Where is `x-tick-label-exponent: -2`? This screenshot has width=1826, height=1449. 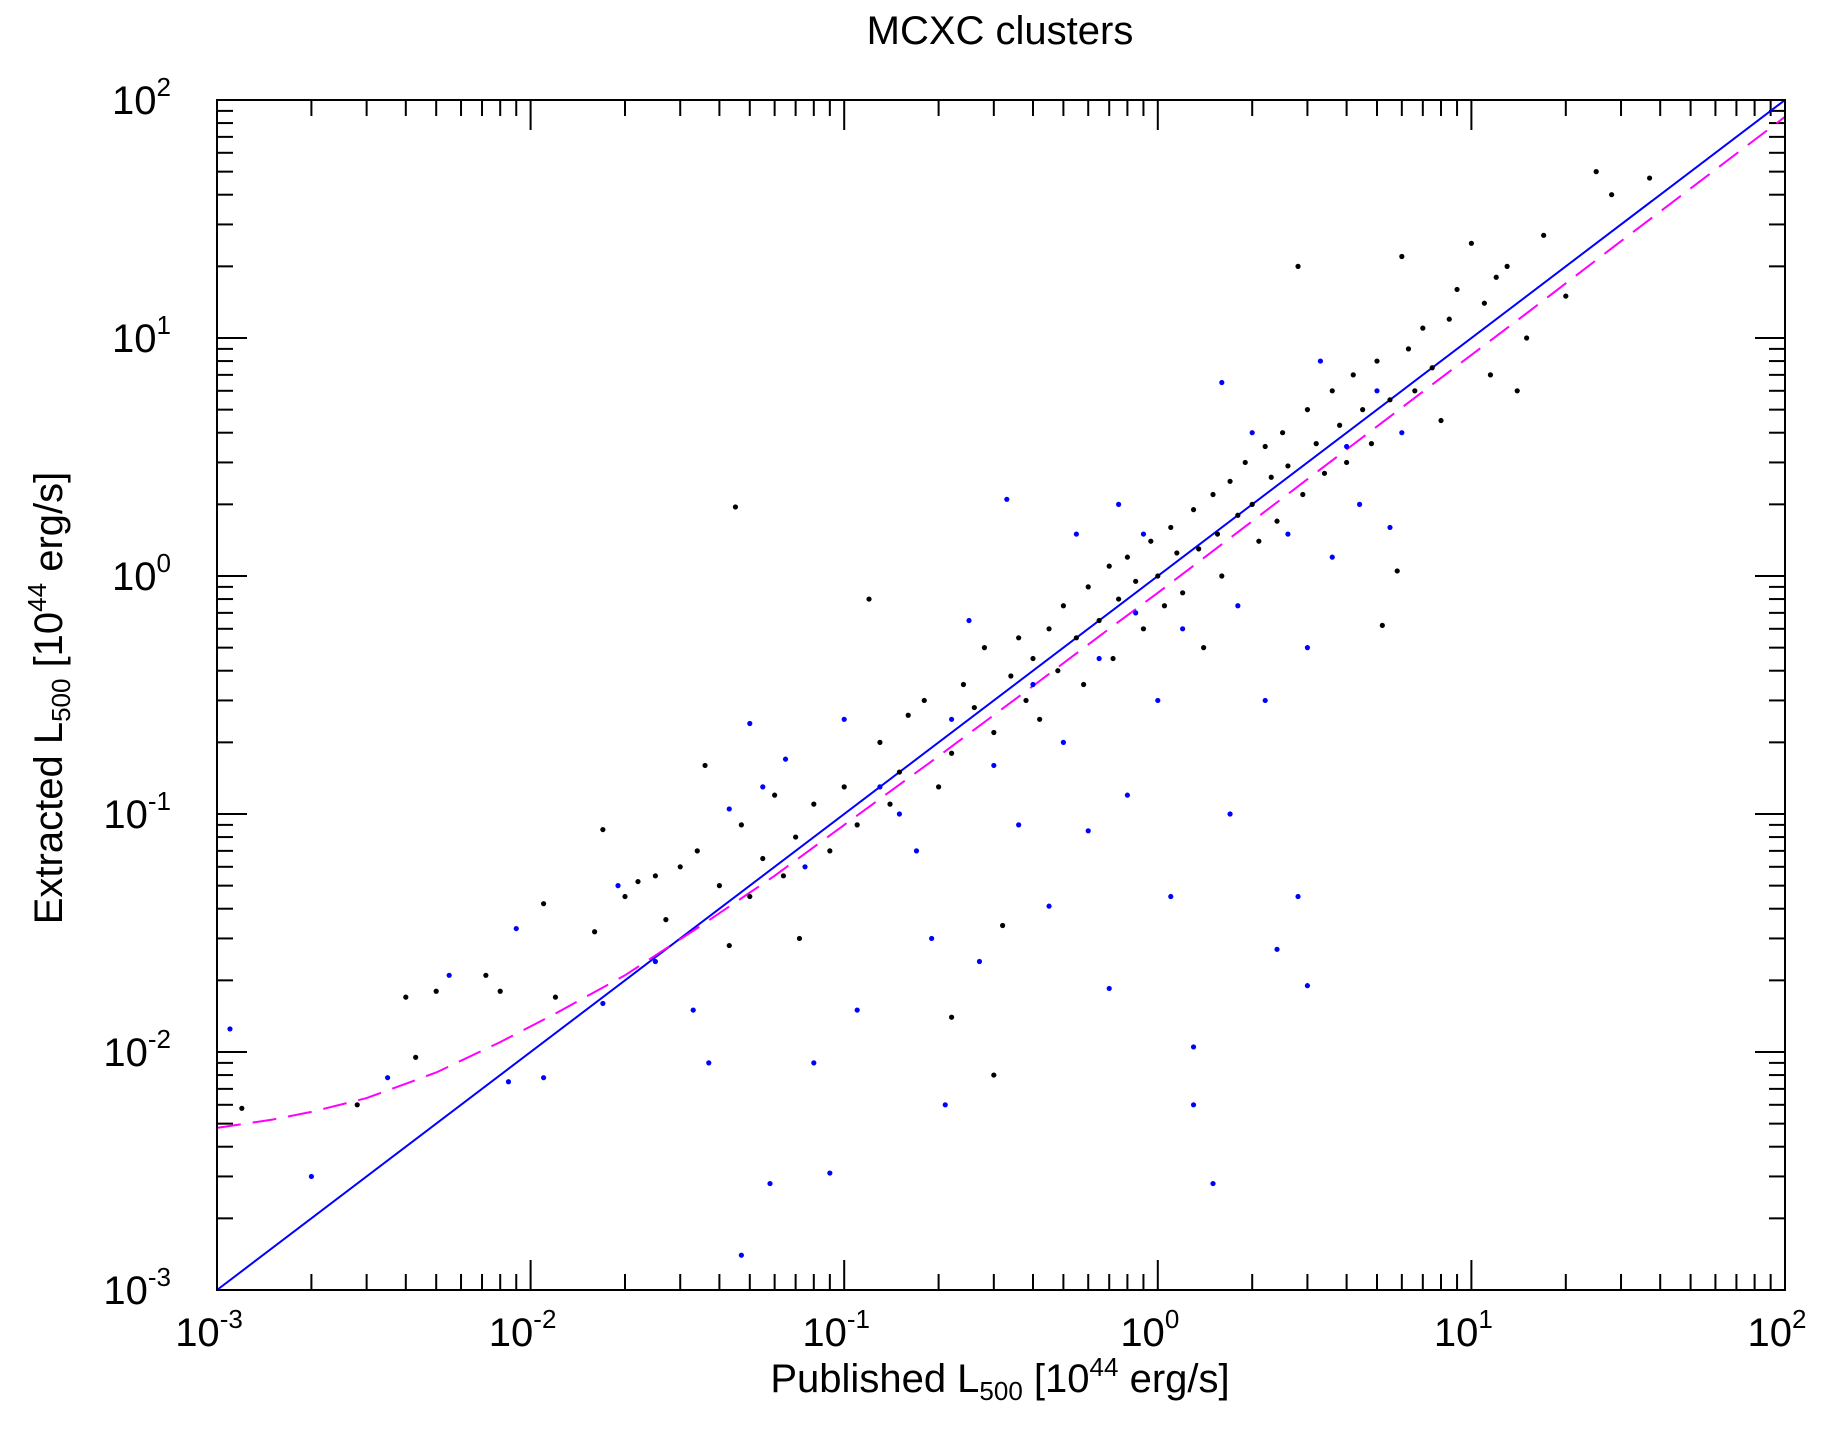 x-tick-label-exponent: -2 is located at coordinates (544, 1319).